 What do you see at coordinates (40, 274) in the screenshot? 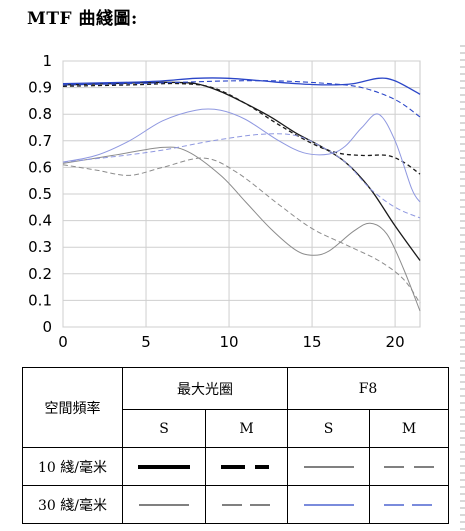
I see `y-tick-label: 0.2` at bounding box center [40, 274].